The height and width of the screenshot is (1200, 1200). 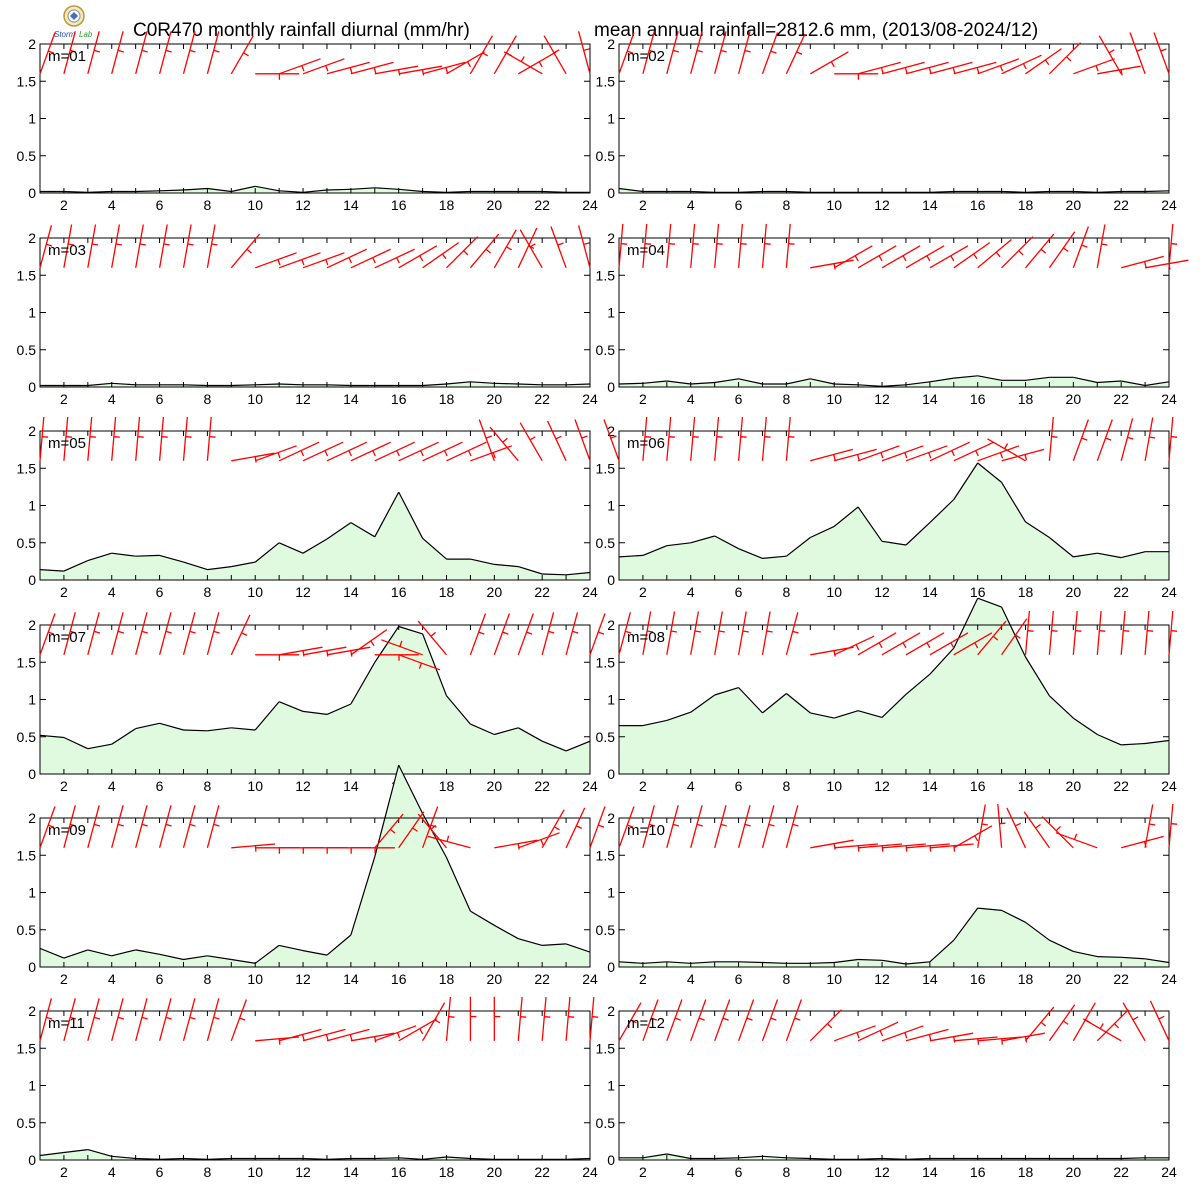 What do you see at coordinates (611, 1160) in the screenshot?
I see `y-tick-label: 0` at bounding box center [611, 1160].